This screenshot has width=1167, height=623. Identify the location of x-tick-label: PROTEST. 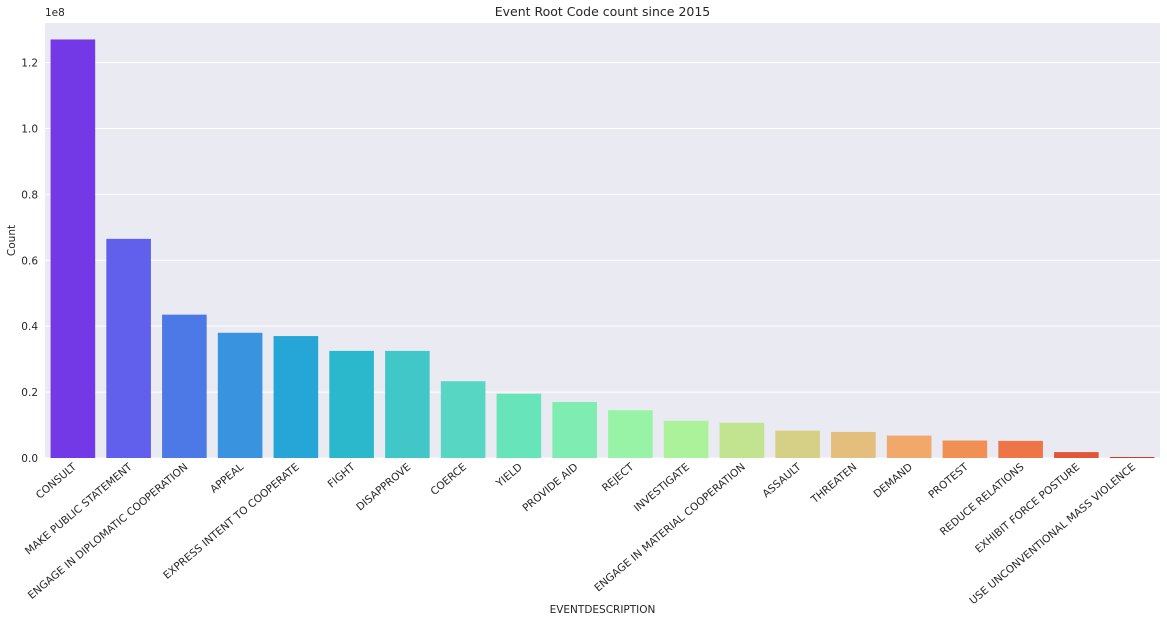
(948, 481).